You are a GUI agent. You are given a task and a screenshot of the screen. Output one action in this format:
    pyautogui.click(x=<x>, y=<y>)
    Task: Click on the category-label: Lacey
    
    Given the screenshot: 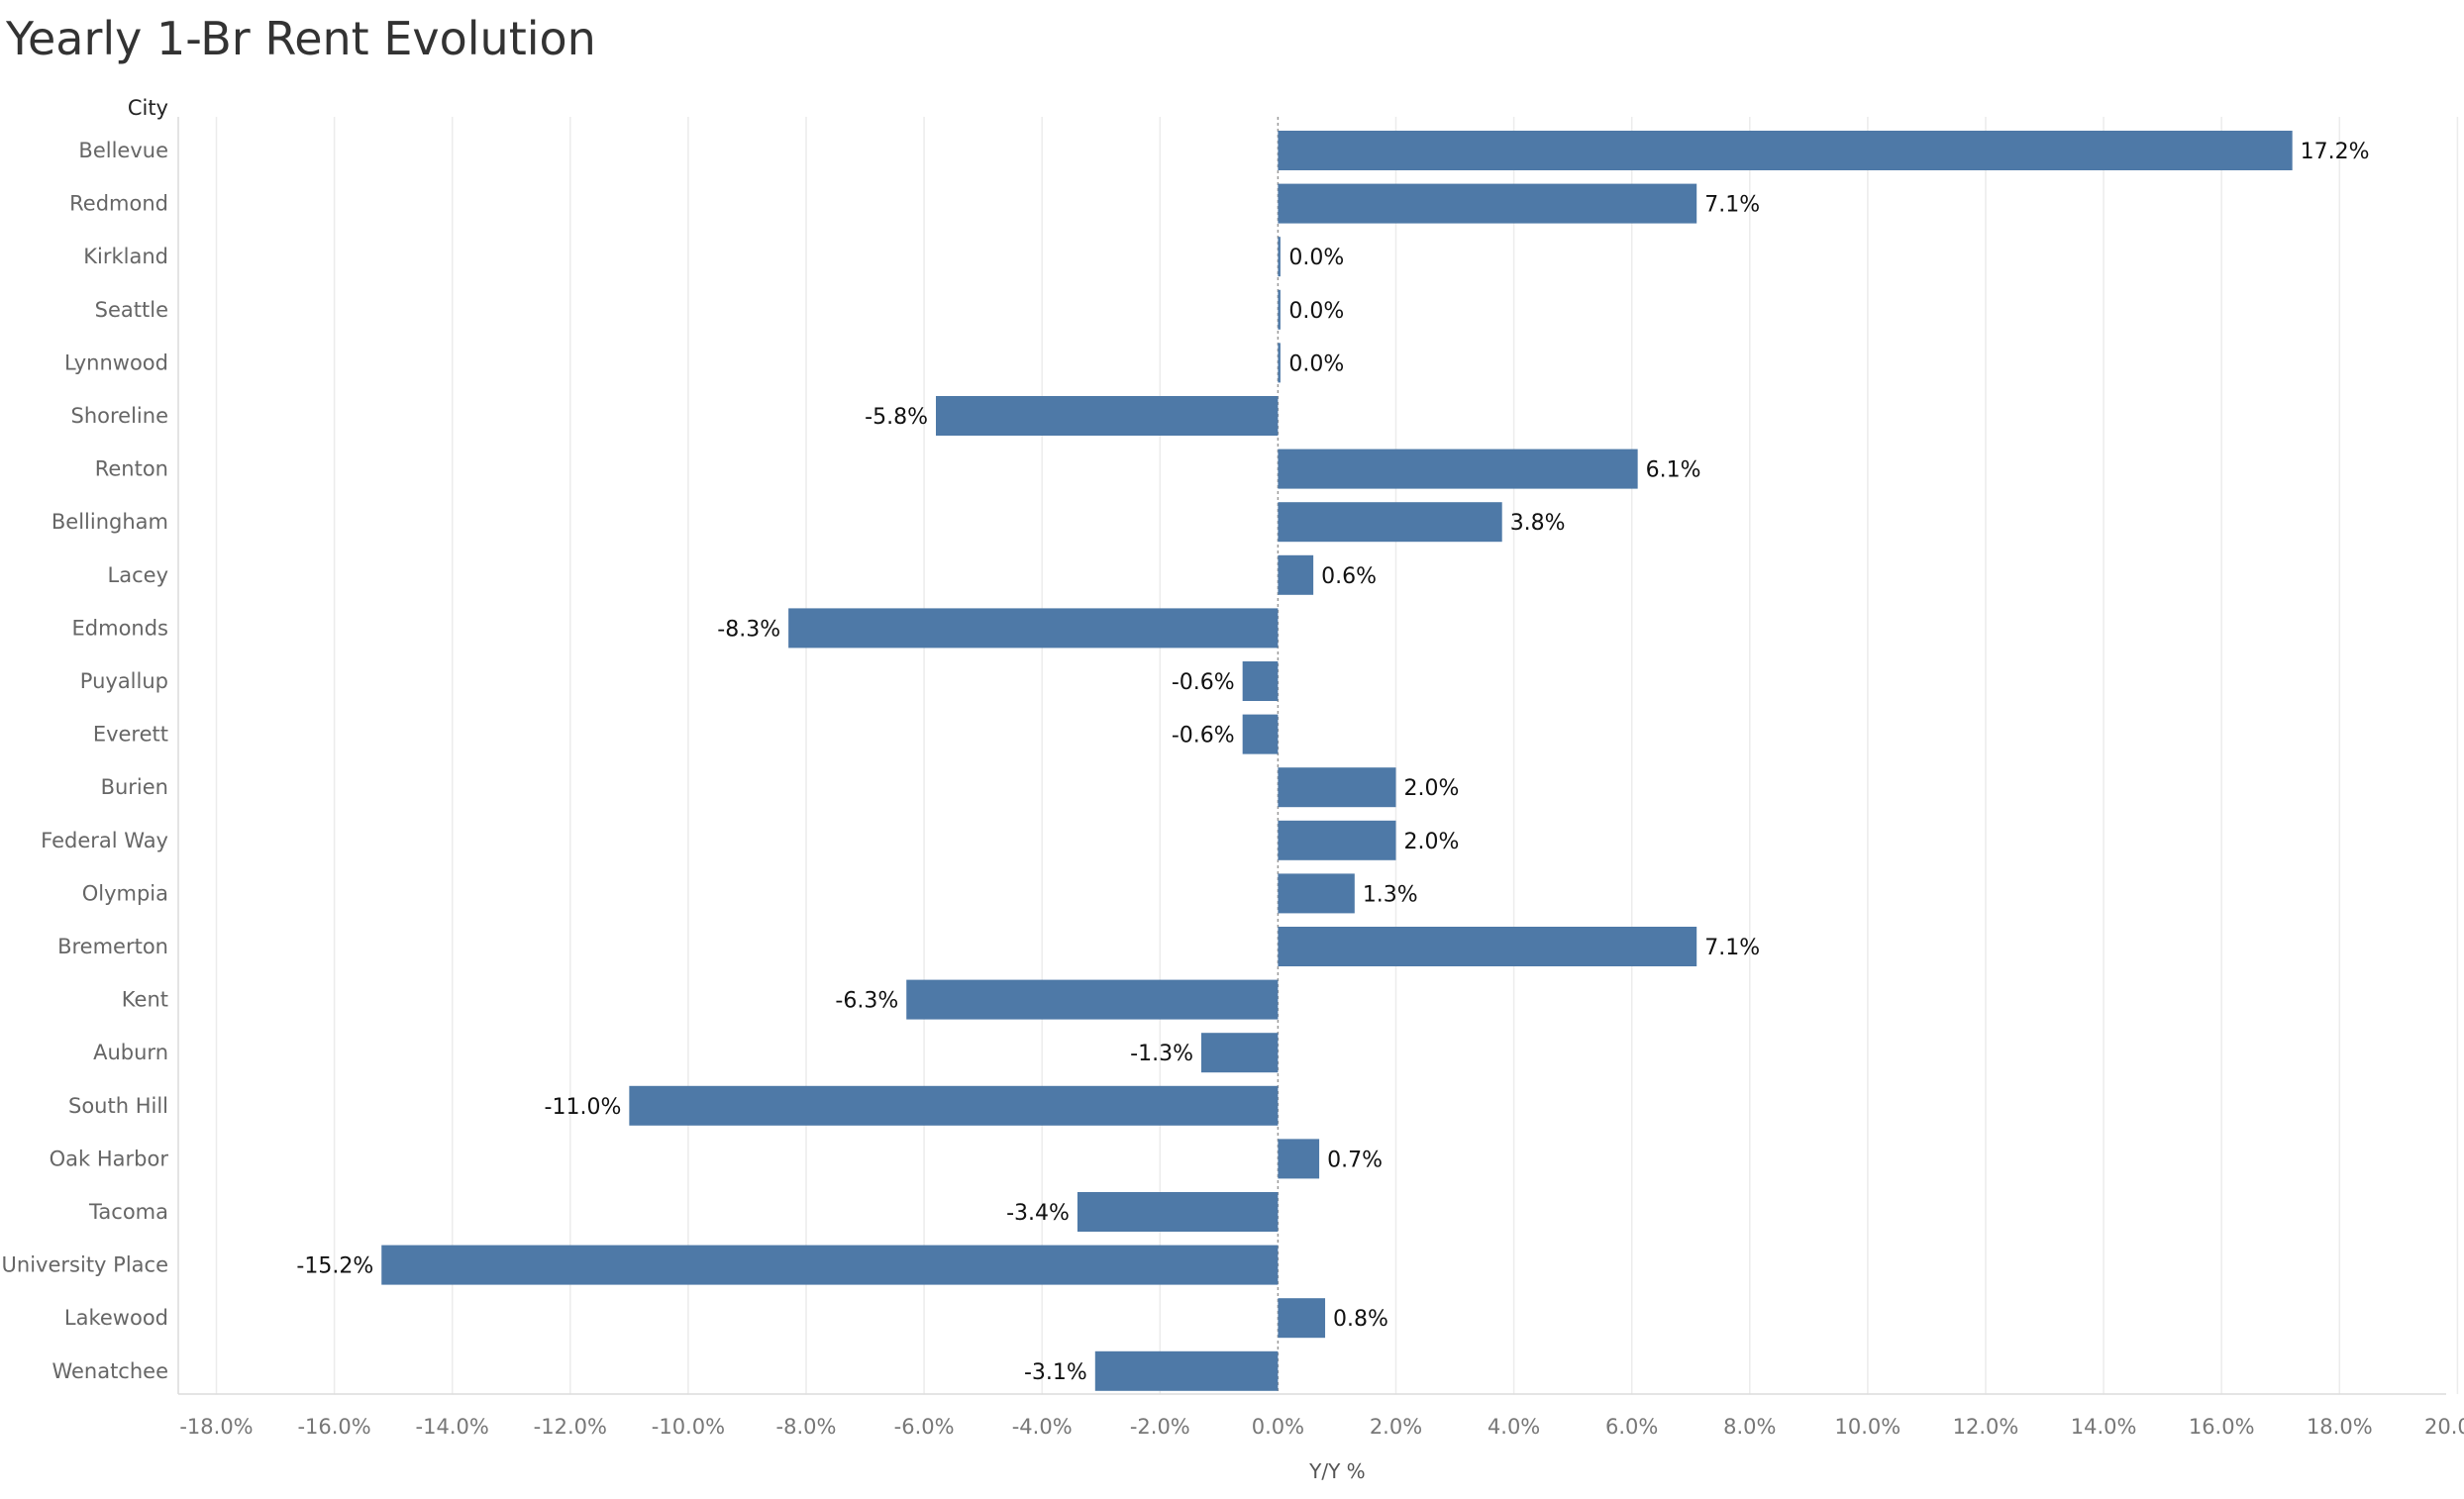 What is the action you would take?
    pyautogui.click(x=138, y=575)
    